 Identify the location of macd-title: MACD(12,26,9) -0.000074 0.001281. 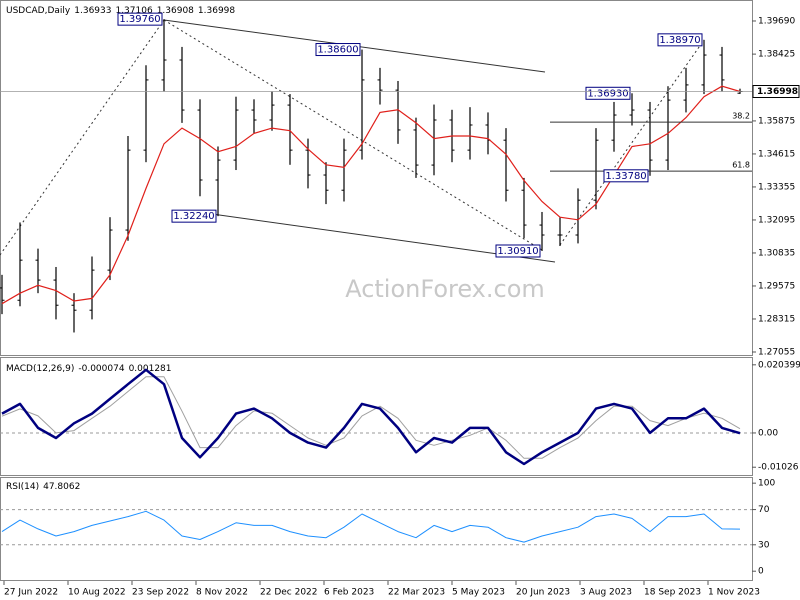
(89, 369).